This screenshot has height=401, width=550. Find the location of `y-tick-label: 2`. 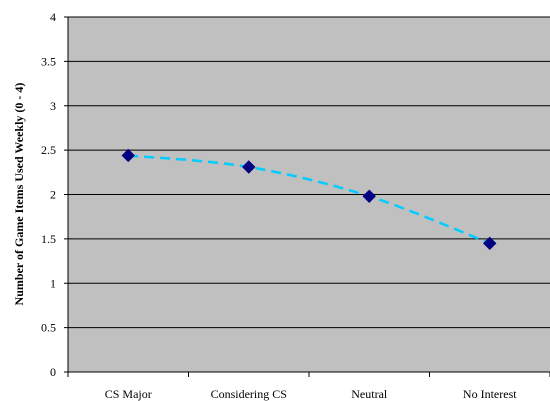

y-tick-label: 2 is located at coordinates (53, 195).